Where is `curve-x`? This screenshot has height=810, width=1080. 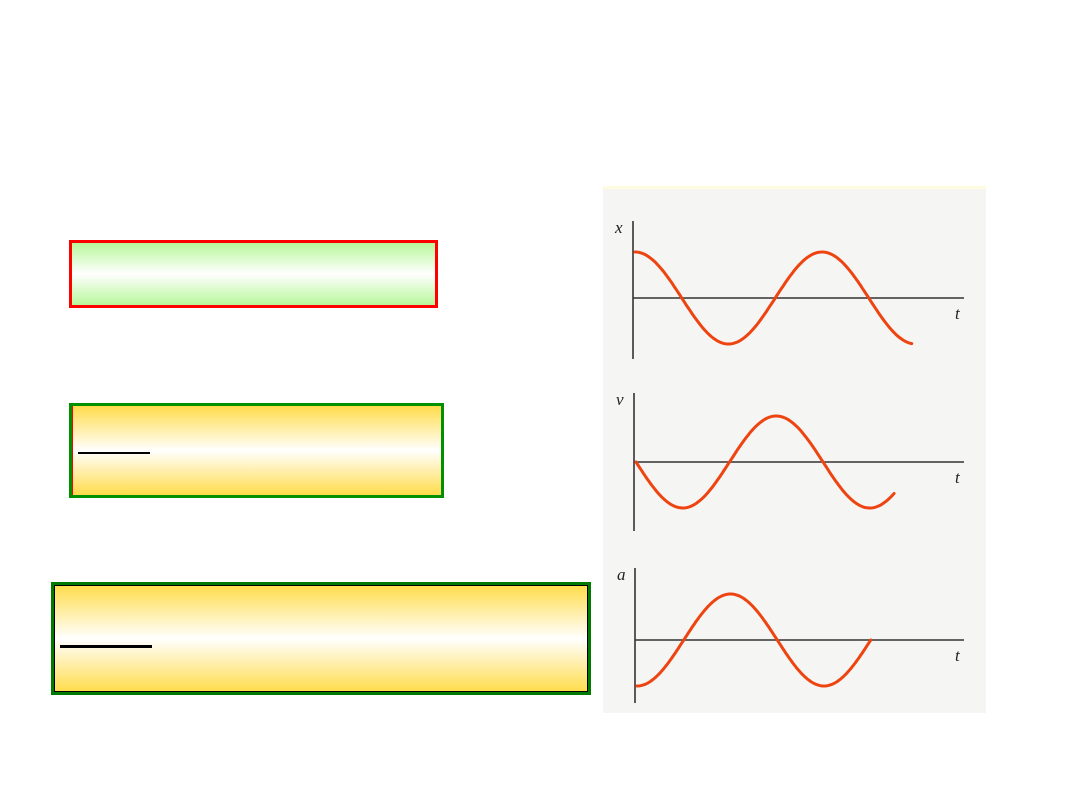 curve-x is located at coordinates (773, 298).